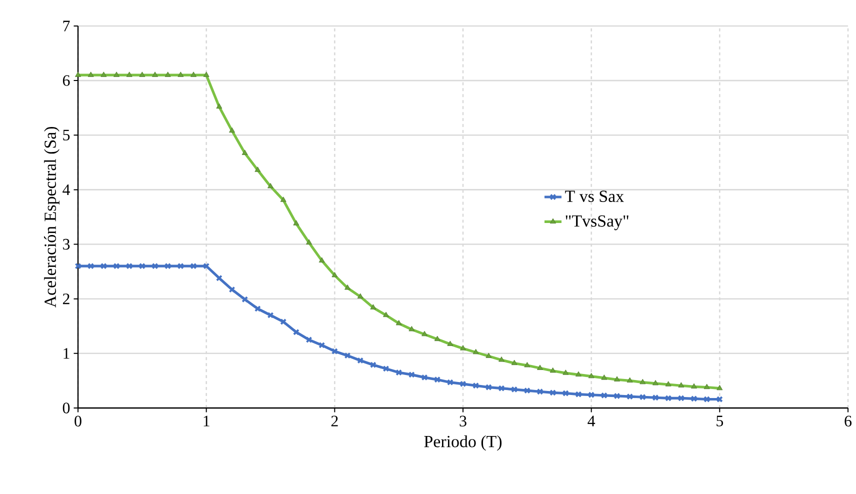 This screenshot has height=494, width=856. Describe the element at coordinates (207, 421) in the screenshot. I see `x-tick-label: 1` at that location.